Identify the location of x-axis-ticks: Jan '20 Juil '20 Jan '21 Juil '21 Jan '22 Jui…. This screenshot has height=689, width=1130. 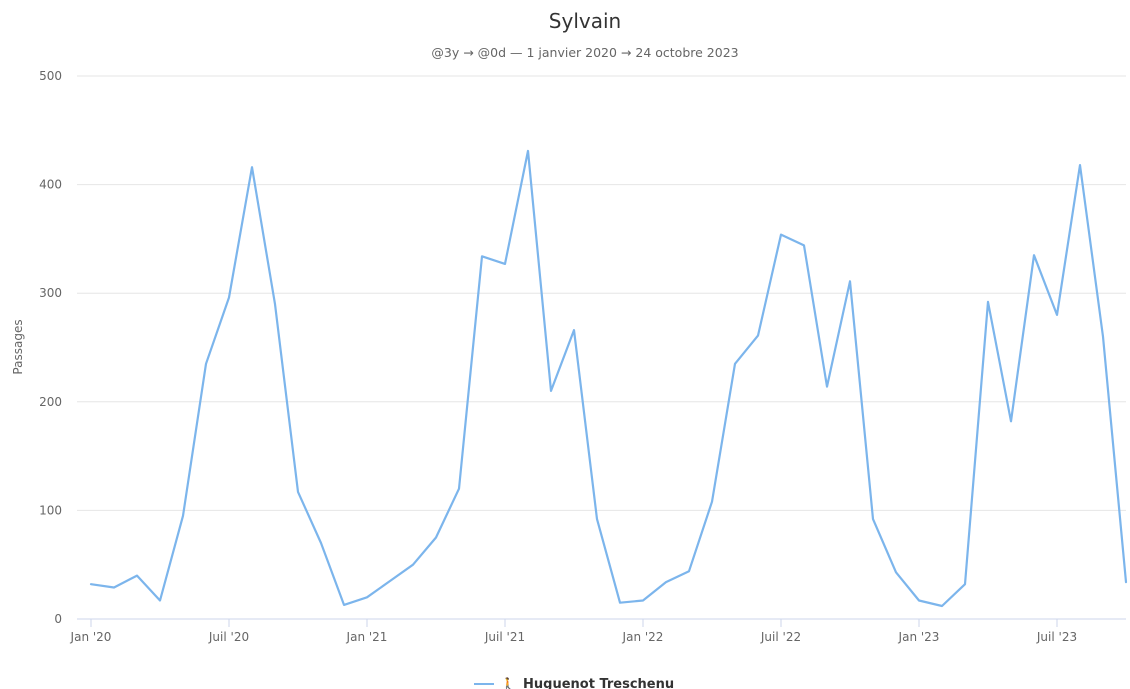
(573, 631).